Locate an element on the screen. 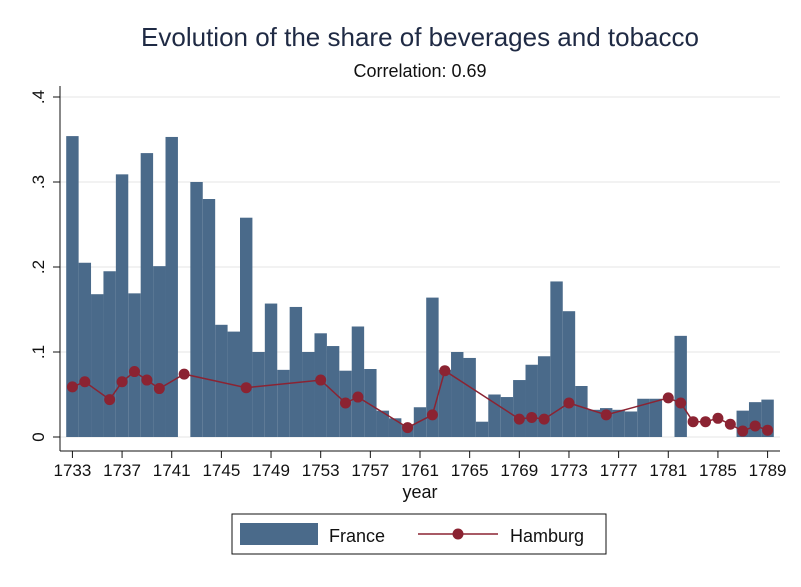 The width and height of the screenshot is (801, 587). x-tick-label: 1753 is located at coordinates (321, 470).